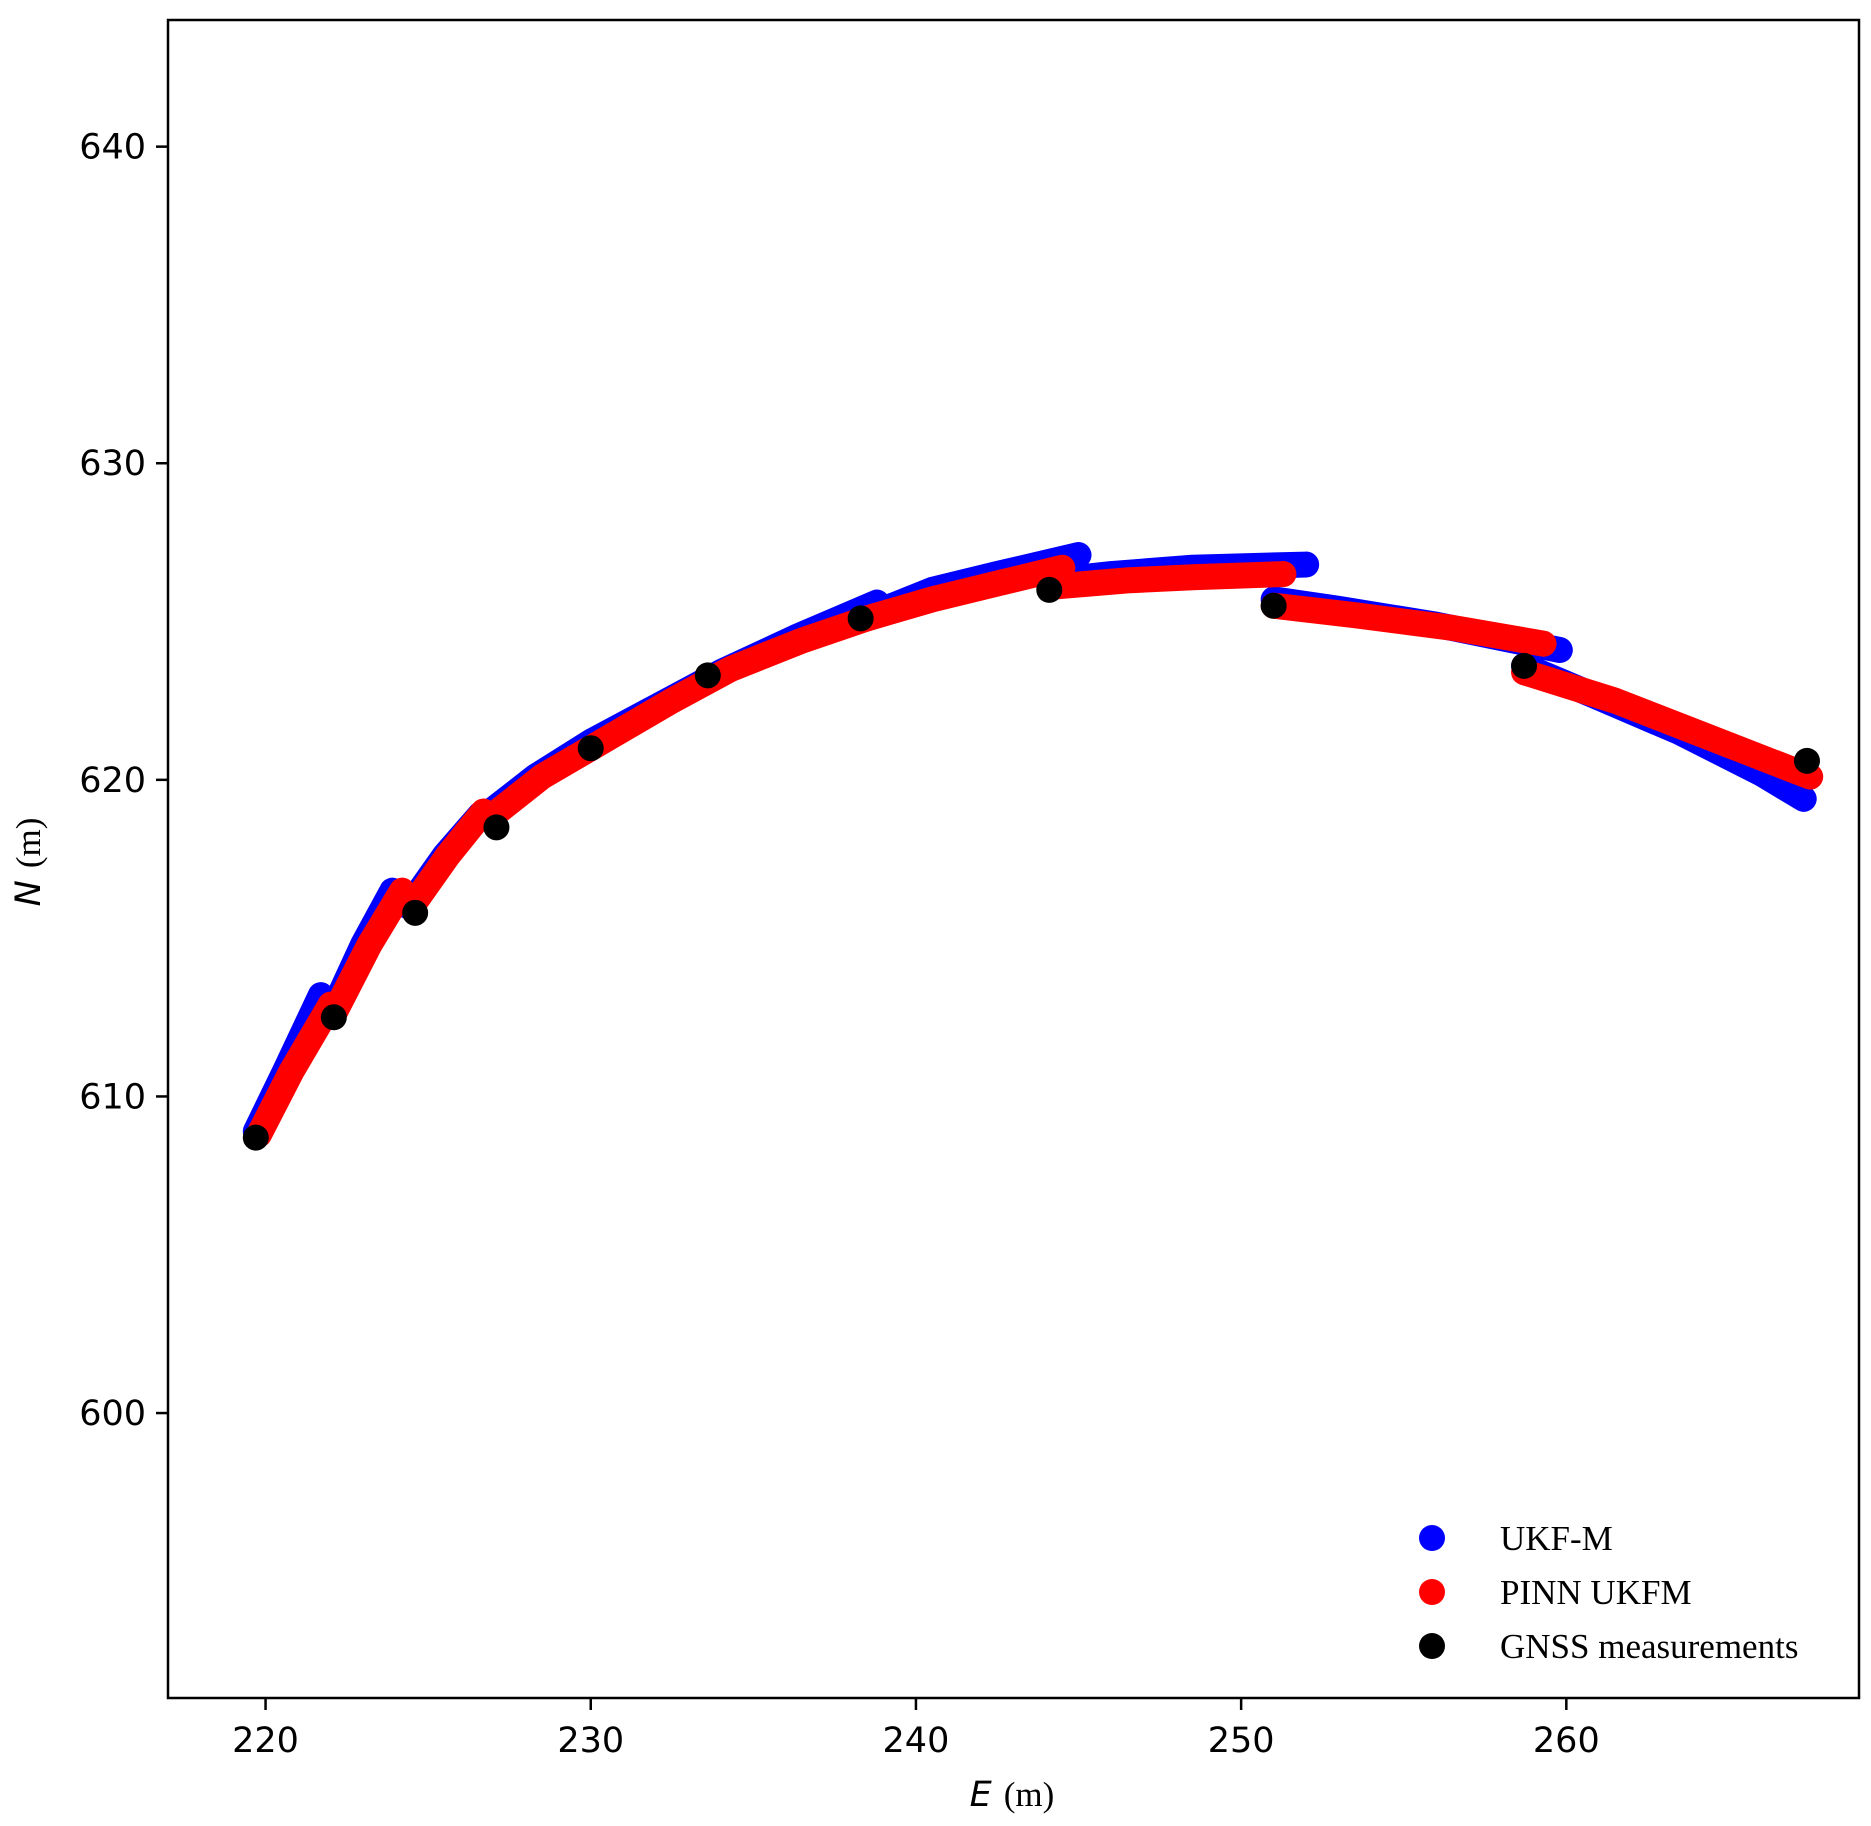  What do you see at coordinates (1432, 1646) in the screenshot?
I see `legend-marker-gnss` at bounding box center [1432, 1646].